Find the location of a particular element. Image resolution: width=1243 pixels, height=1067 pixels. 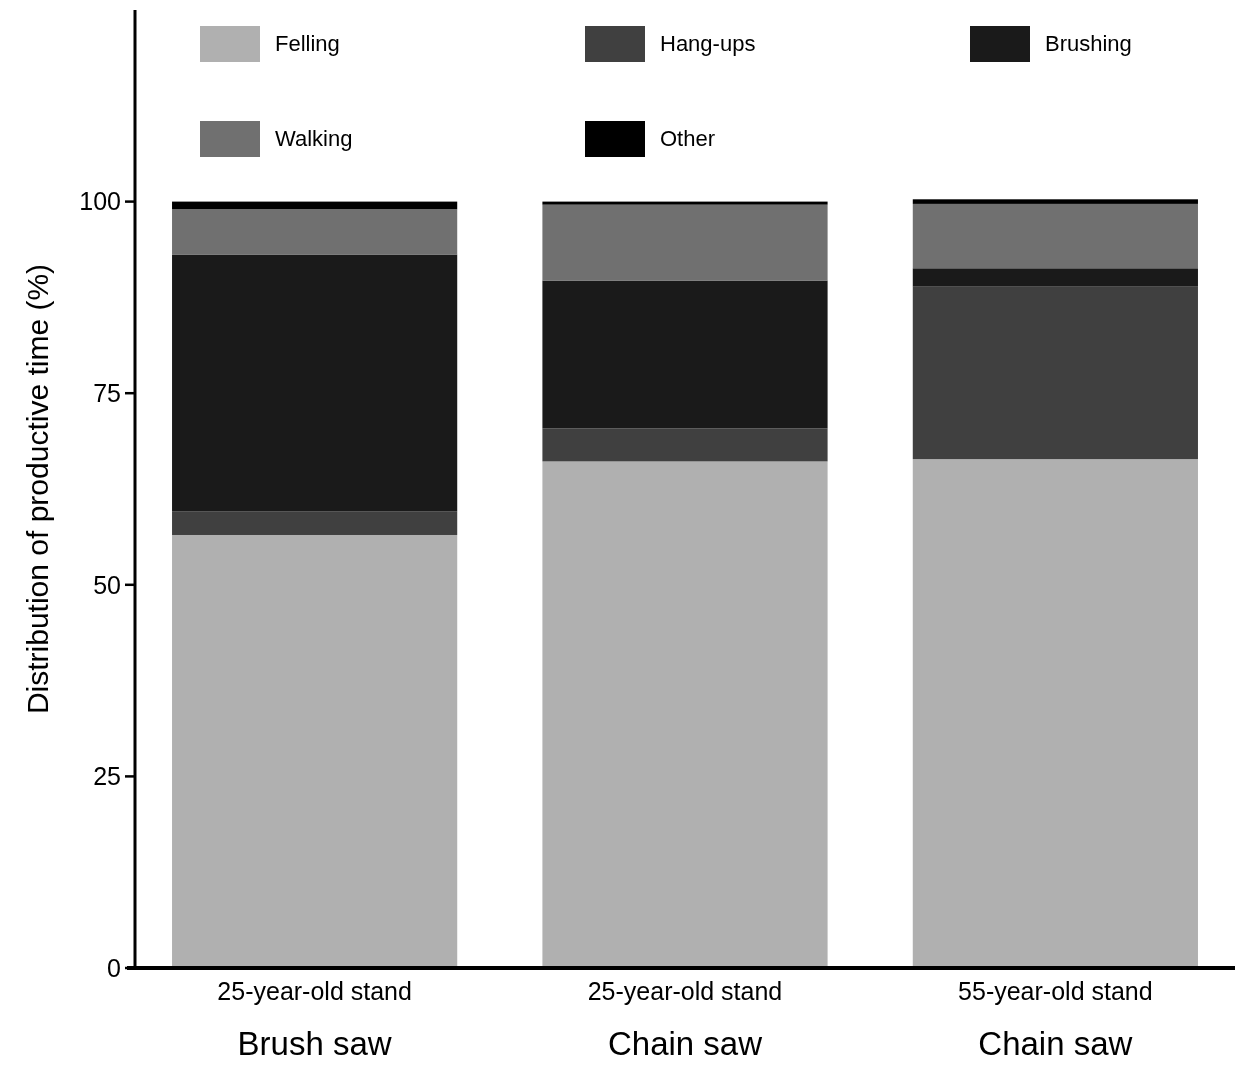

x-tick-label: 55-year-old stand Chain saw is located at coordinates (1055, 1019).